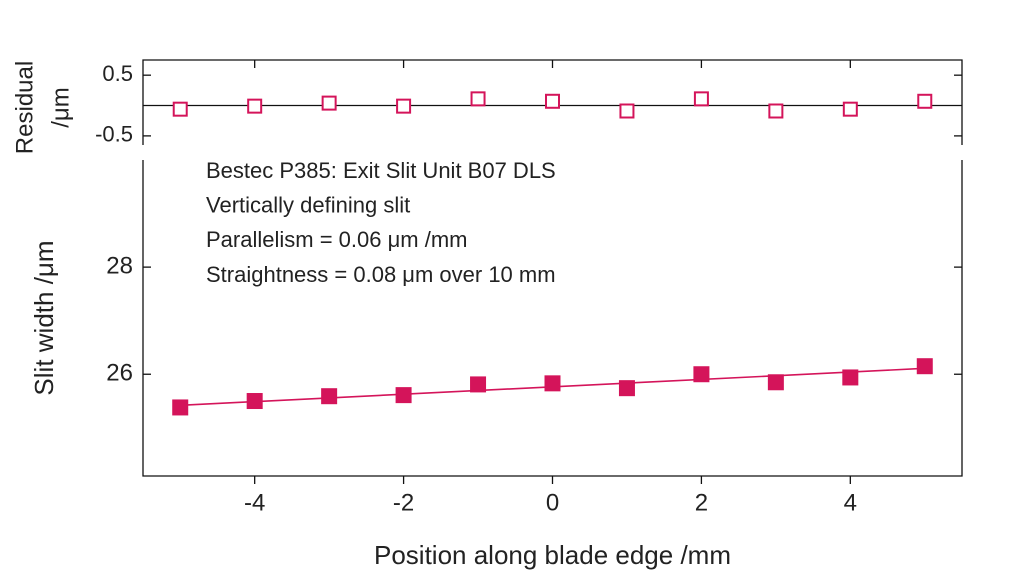 The height and width of the screenshot is (588, 1024). I want to click on x-tick-label: -4, so click(254, 502).